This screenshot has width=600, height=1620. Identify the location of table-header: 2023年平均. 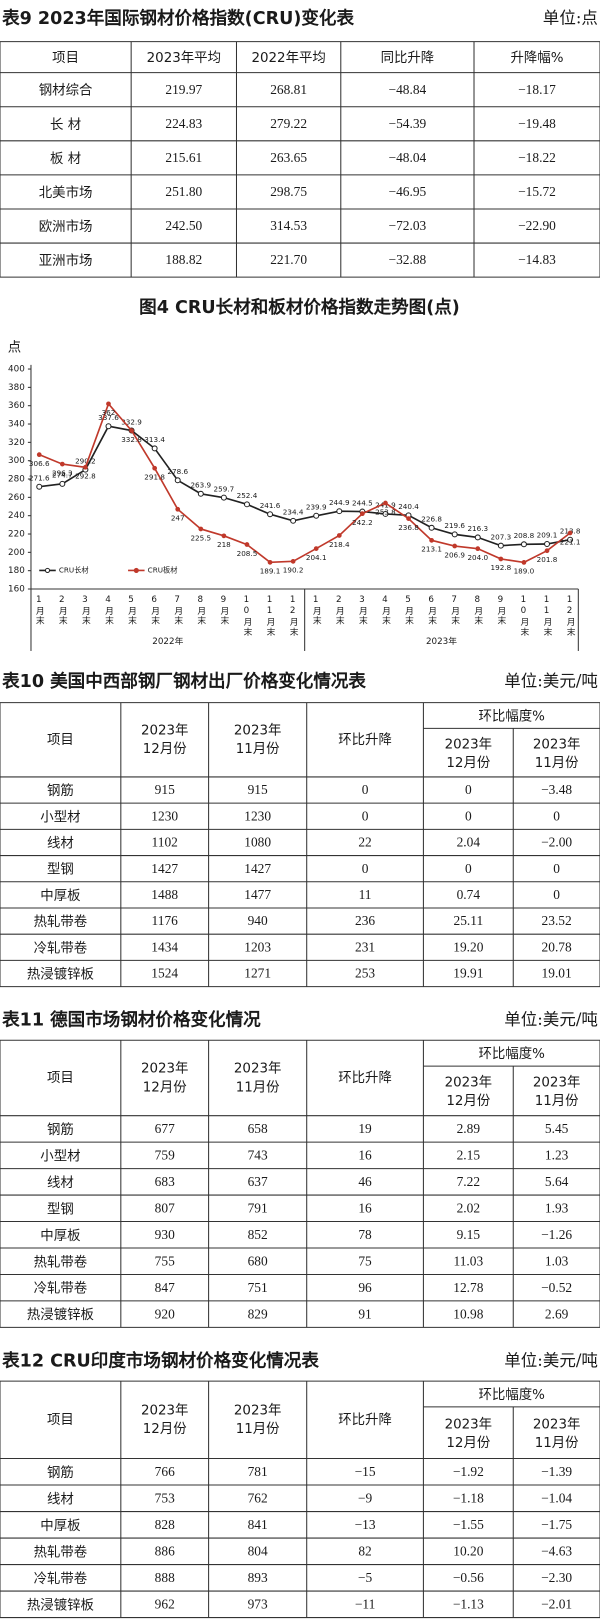
(184, 58).